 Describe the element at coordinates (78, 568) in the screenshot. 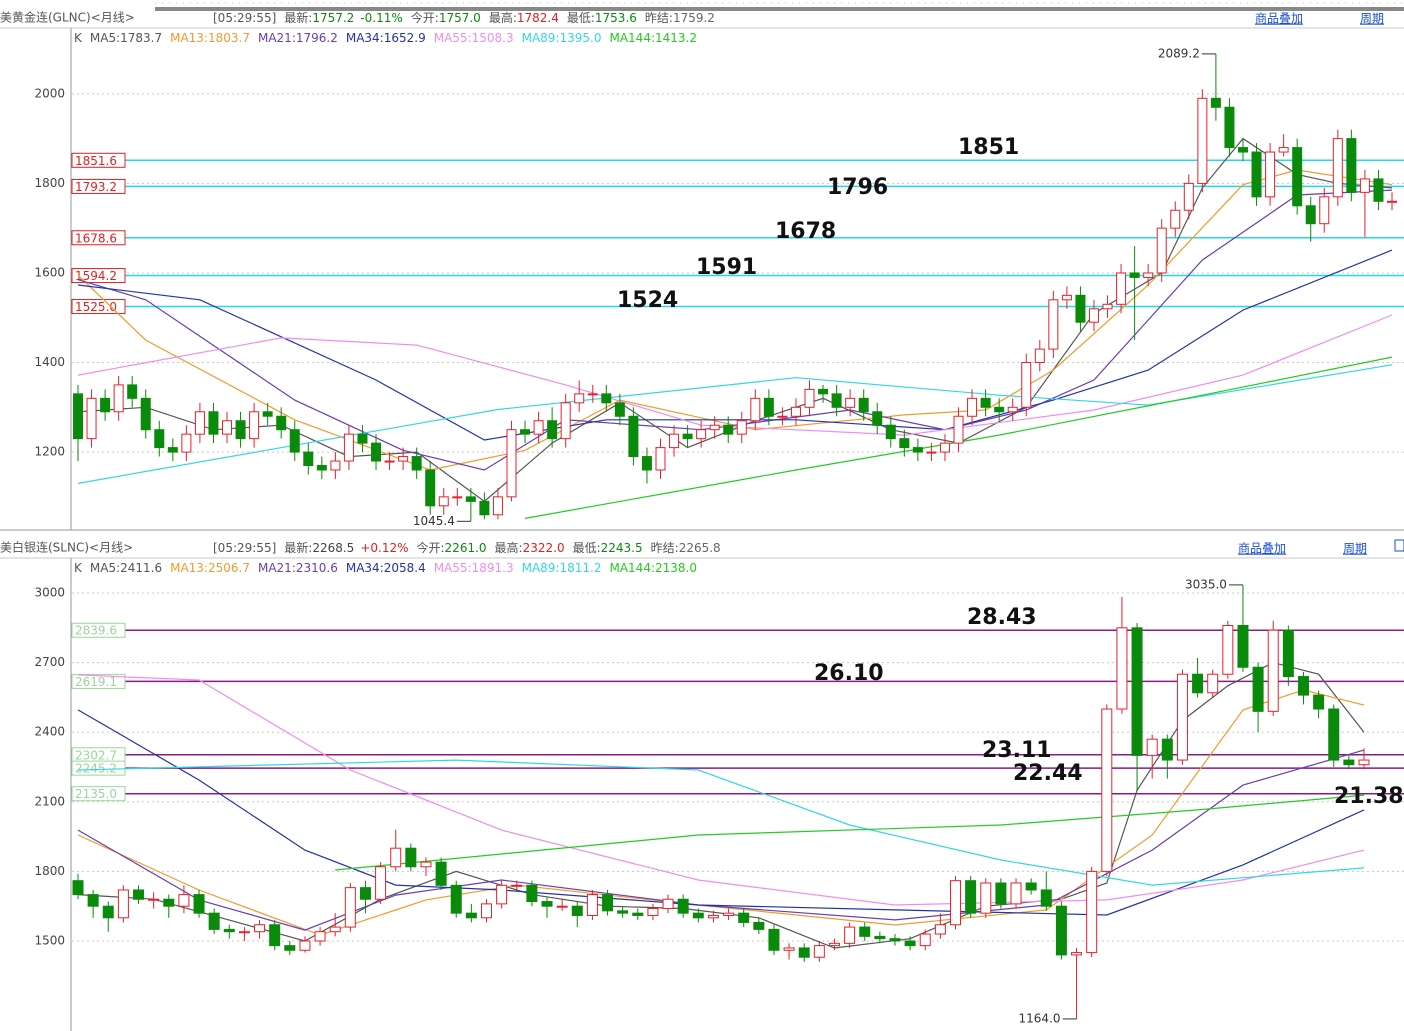

I see `legend-prefix: K` at that location.